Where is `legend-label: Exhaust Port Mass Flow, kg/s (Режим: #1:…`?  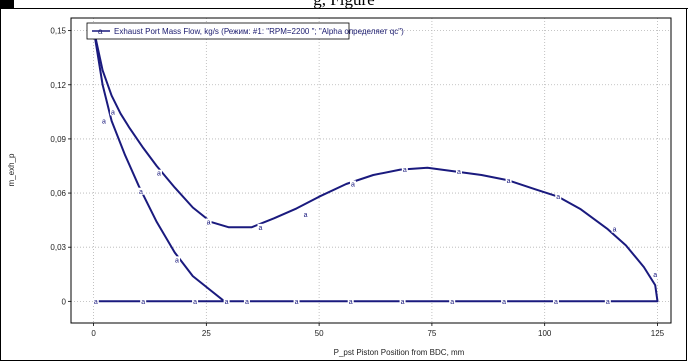 legend-label: Exhaust Port Mass Flow, kg/s (Режим: #1:… is located at coordinates (259, 31).